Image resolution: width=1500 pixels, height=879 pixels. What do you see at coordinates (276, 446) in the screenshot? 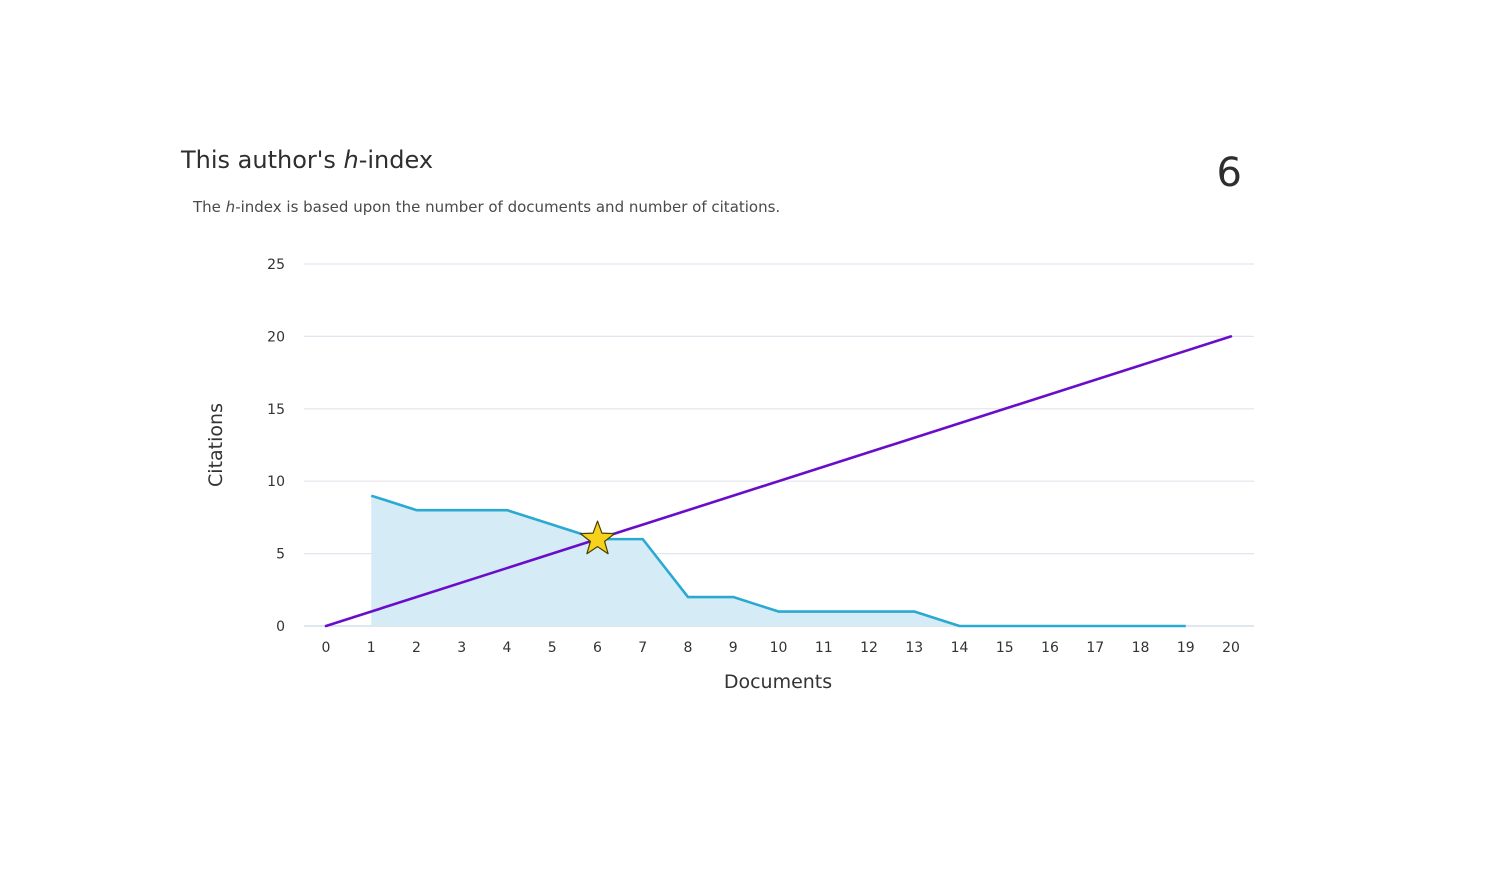
I see `y-axis-ticks: 0 5 10 15 20 25` at bounding box center [276, 446].